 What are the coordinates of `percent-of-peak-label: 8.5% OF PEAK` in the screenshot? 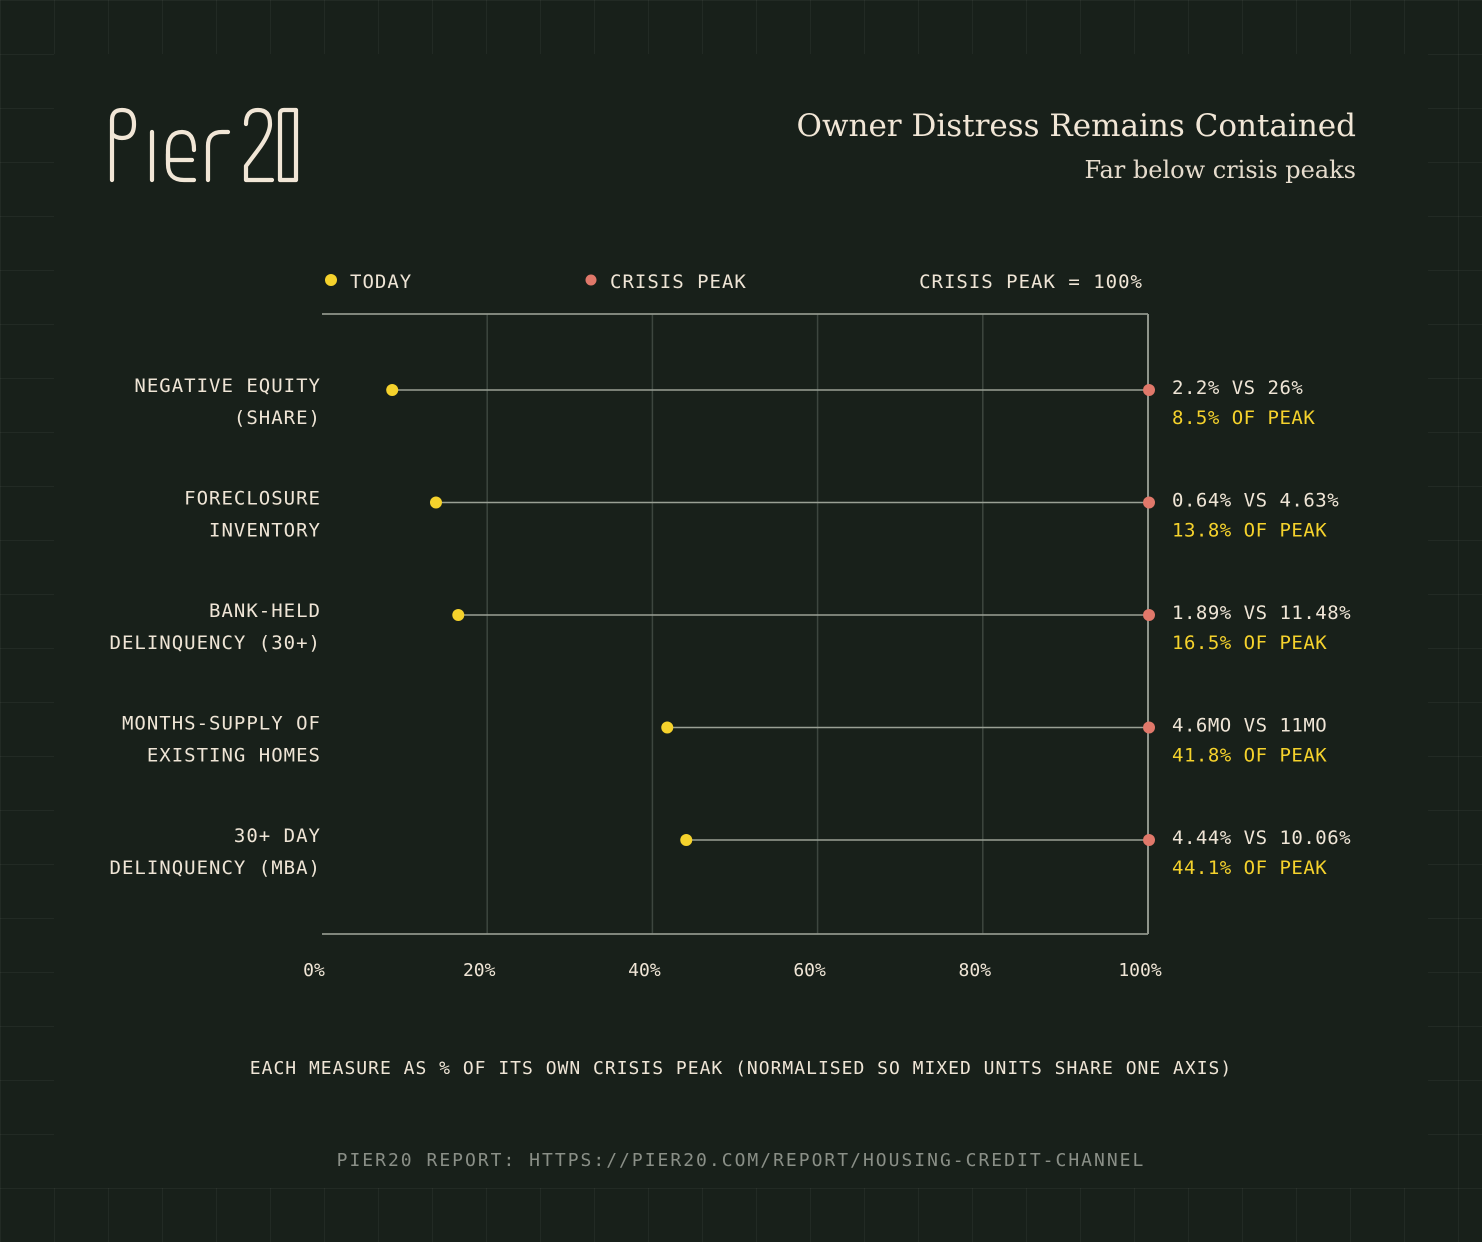 It's located at (1243, 418).